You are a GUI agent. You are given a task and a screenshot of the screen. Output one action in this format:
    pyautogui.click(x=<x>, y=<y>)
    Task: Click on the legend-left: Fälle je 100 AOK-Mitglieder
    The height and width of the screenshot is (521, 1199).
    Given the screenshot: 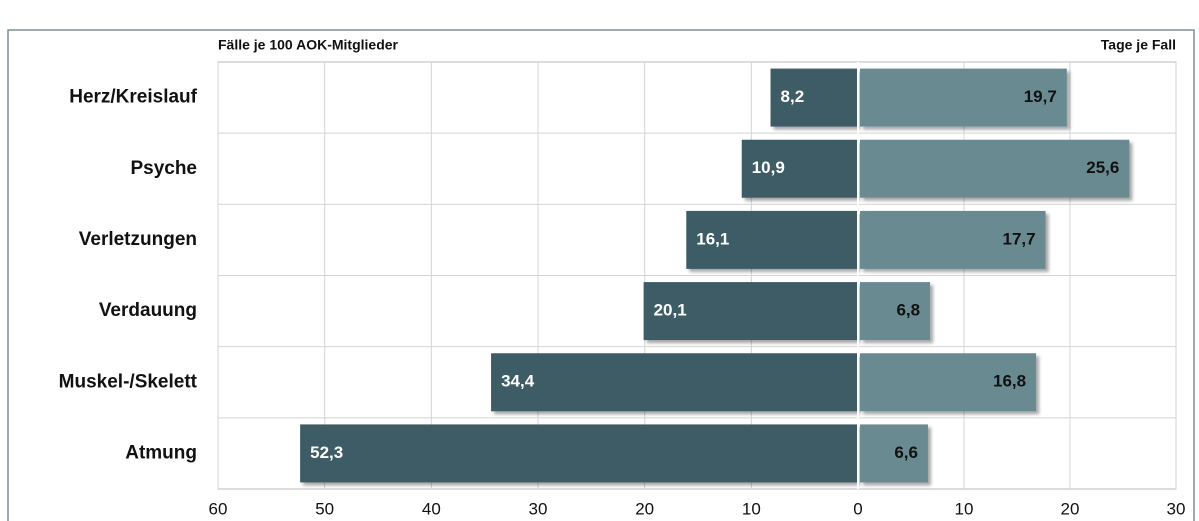 What is the action you would take?
    pyautogui.click(x=308, y=45)
    